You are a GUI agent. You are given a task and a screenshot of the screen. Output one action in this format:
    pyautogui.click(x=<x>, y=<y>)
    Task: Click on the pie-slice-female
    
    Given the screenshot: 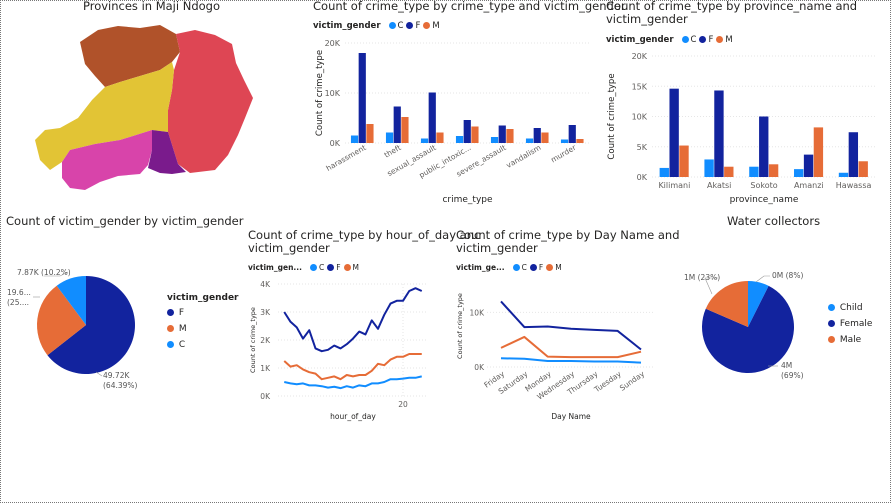 What is the action you would take?
    pyautogui.click(x=748, y=329)
    